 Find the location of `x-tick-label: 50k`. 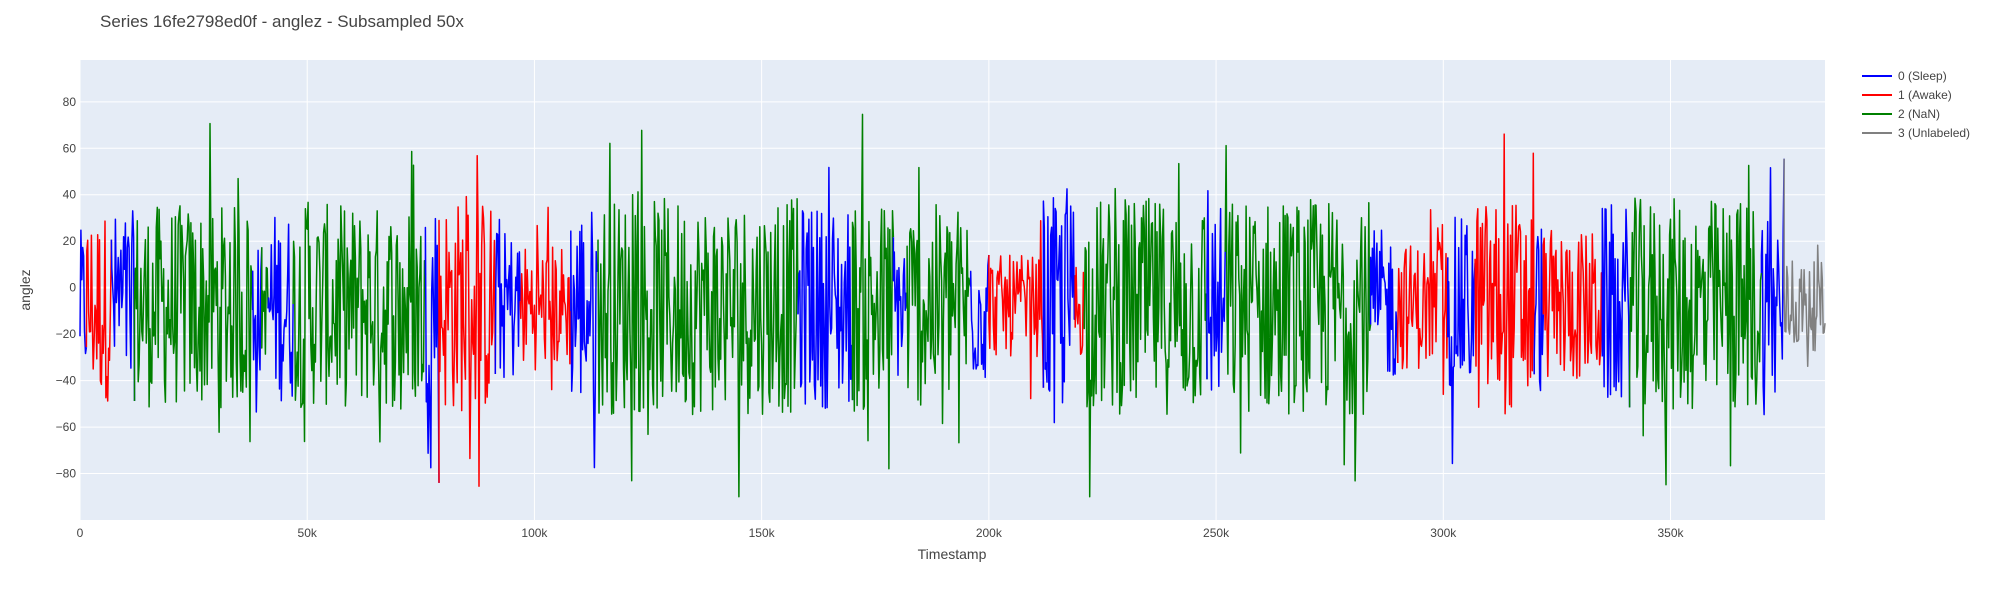

x-tick-label: 50k is located at coordinates (308, 533).